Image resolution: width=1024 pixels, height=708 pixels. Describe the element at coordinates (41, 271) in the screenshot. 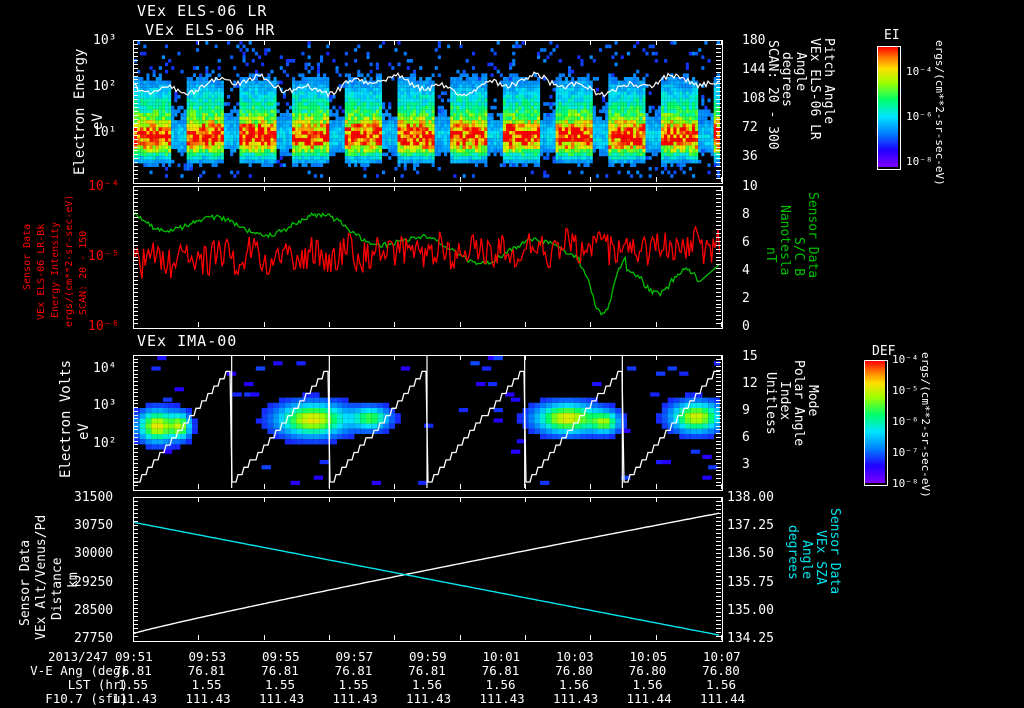

I see `panel2-ylabel-2: VEx ELS-06 LR-Bk` at that location.